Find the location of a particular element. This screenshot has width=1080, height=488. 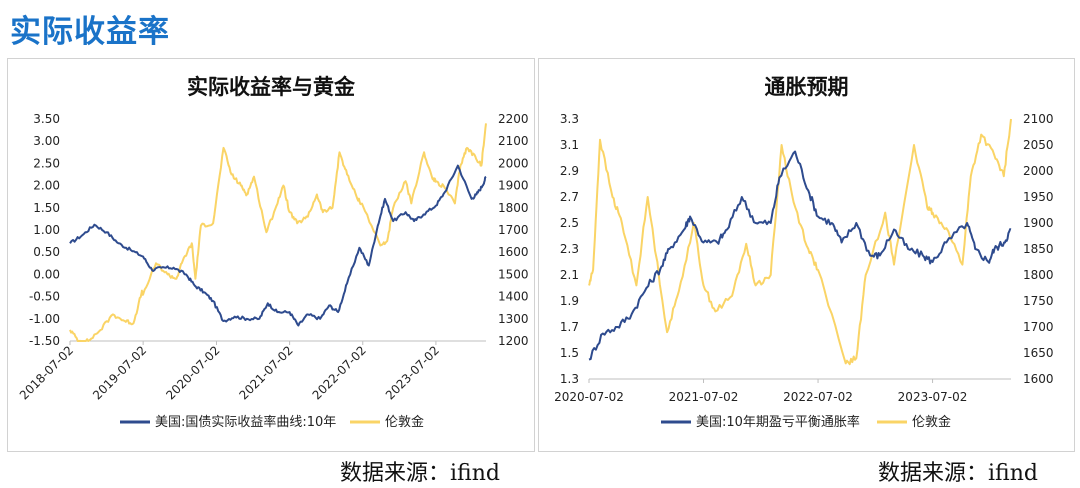

y-left-tick-label: 1.50 is located at coordinates (46, 208).